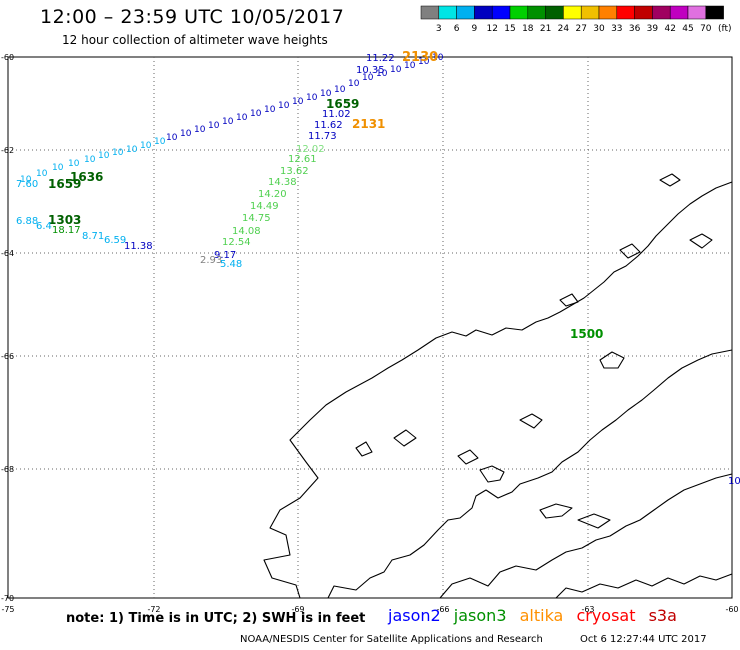 This screenshot has width=740, height=650. I want to click on wave-height-reading: 14.49, so click(264, 206).